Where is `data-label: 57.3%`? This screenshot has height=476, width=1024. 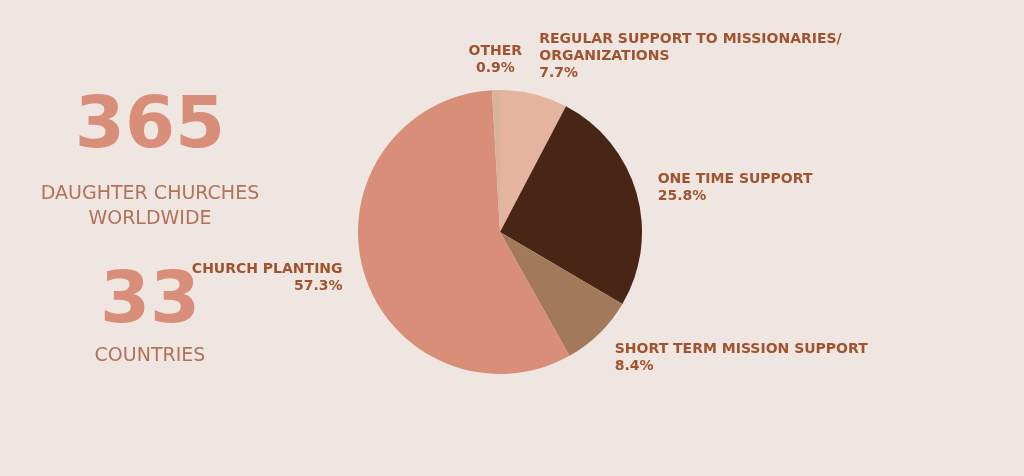
data-label: 57.3% is located at coordinates (318, 285).